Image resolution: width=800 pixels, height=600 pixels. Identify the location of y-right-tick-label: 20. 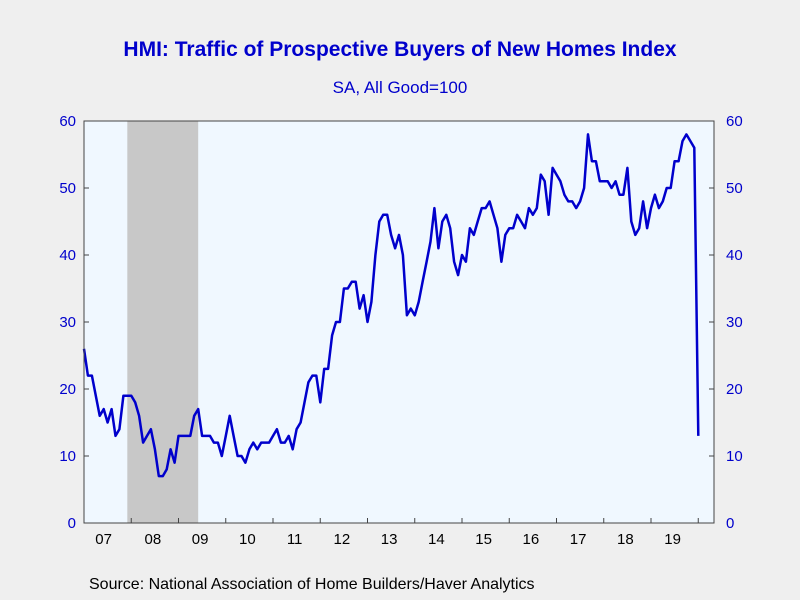
(734, 389).